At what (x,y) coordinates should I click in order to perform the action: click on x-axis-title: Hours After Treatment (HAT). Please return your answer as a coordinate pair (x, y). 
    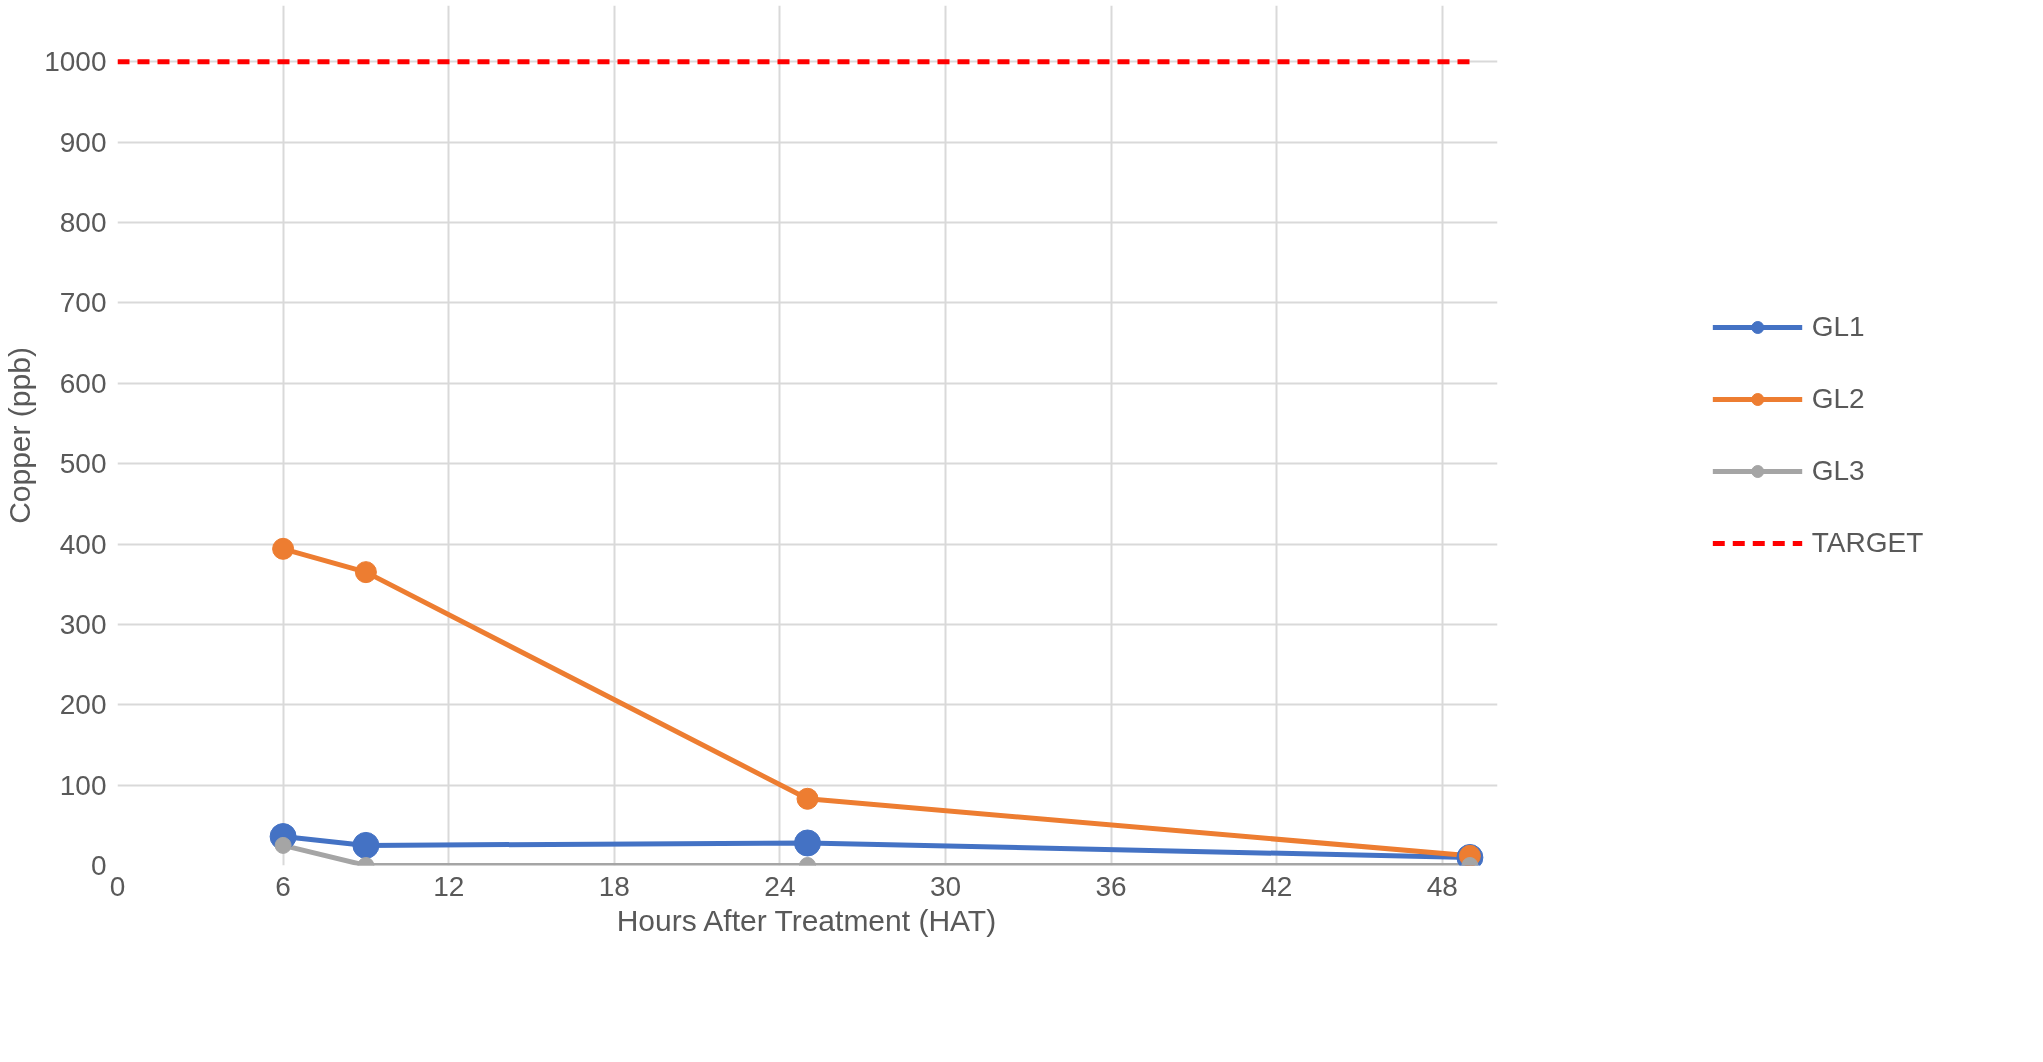
    Looking at the image, I should click on (806, 920).